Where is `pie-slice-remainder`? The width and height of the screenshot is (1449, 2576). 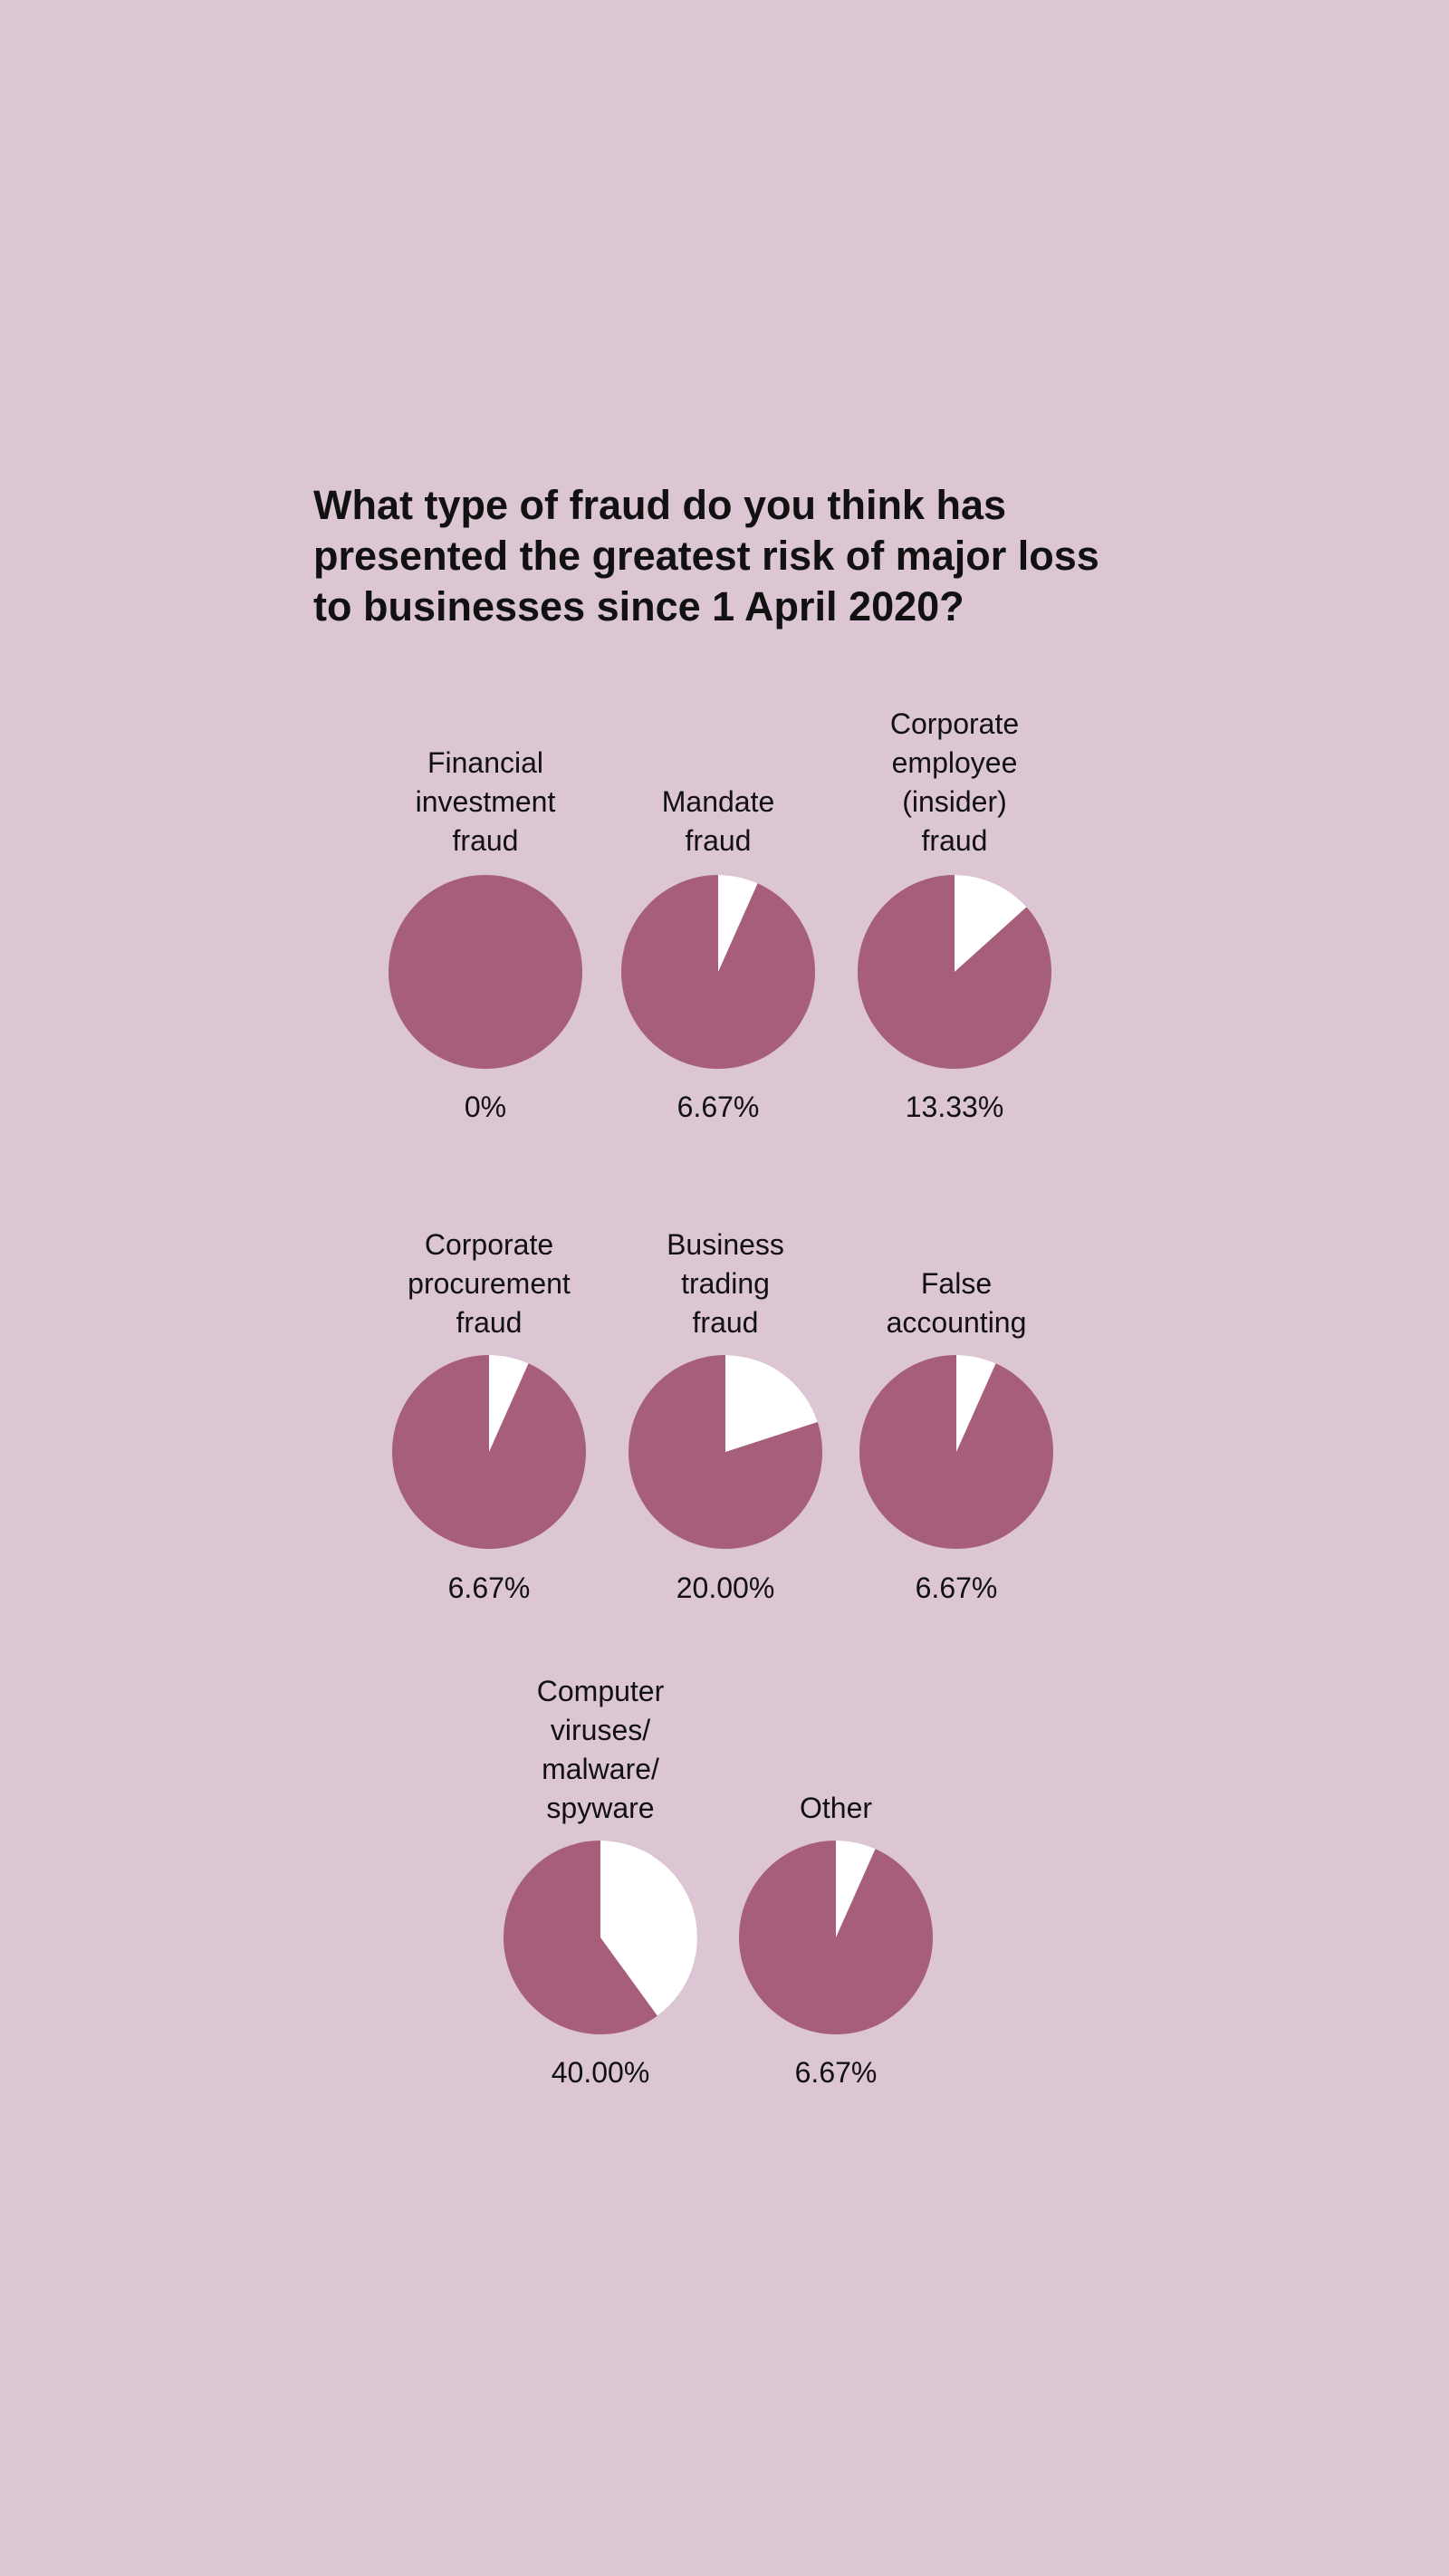
pie-slice-remainder is located at coordinates (486, 972).